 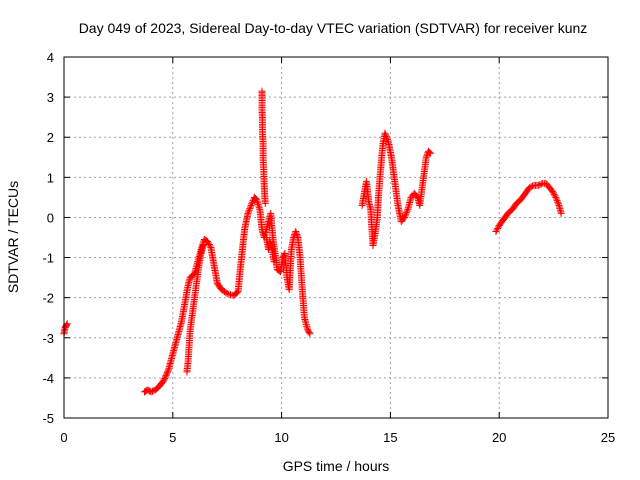 What do you see at coordinates (63, 437) in the screenshot?
I see `x-tick-label: 0` at bounding box center [63, 437].